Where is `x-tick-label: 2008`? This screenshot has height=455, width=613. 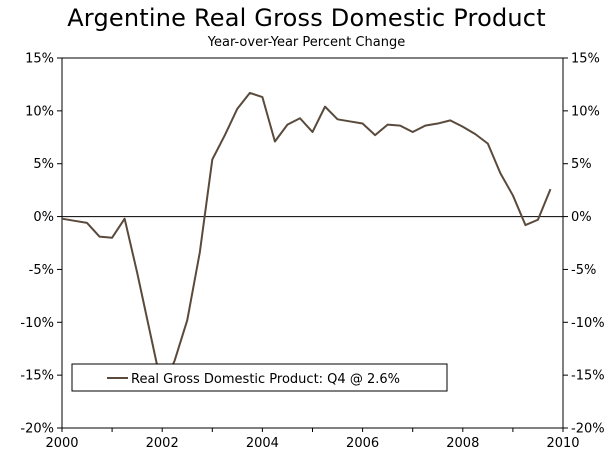 x-tick-label: 2008 is located at coordinates (462, 443).